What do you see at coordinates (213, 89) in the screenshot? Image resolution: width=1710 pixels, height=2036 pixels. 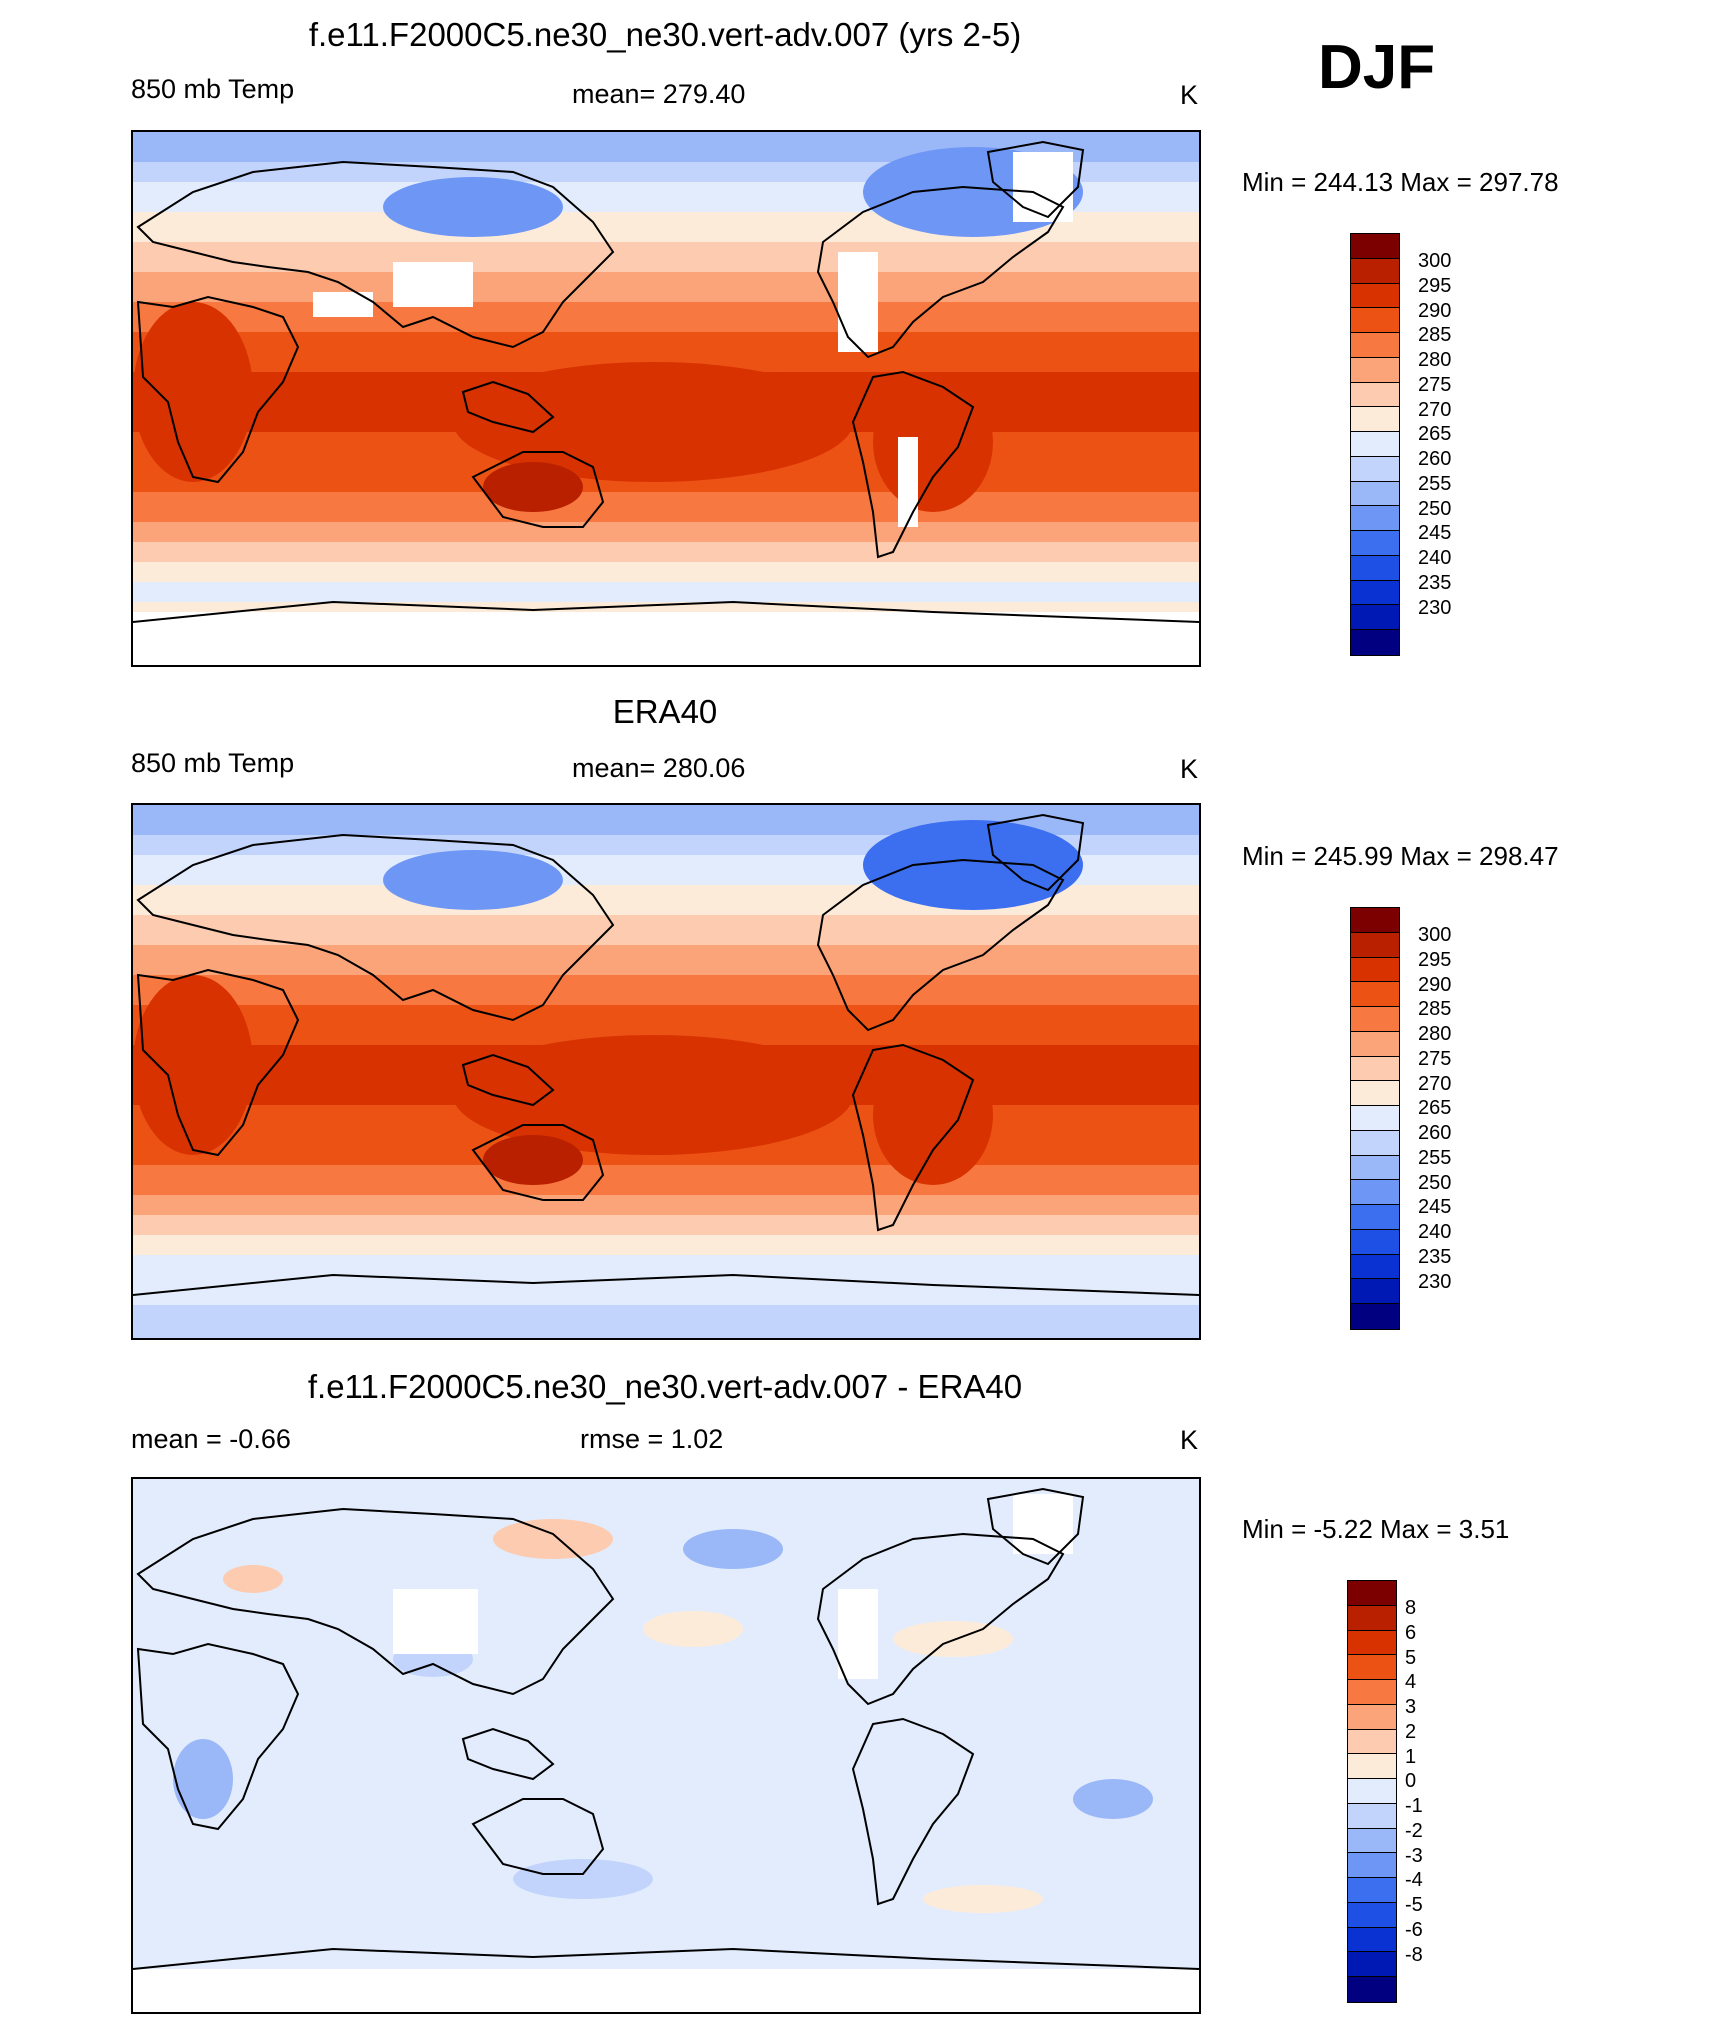 I see `panel-1-variable-label: 850 mb Temp` at bounding box center [213, 89].